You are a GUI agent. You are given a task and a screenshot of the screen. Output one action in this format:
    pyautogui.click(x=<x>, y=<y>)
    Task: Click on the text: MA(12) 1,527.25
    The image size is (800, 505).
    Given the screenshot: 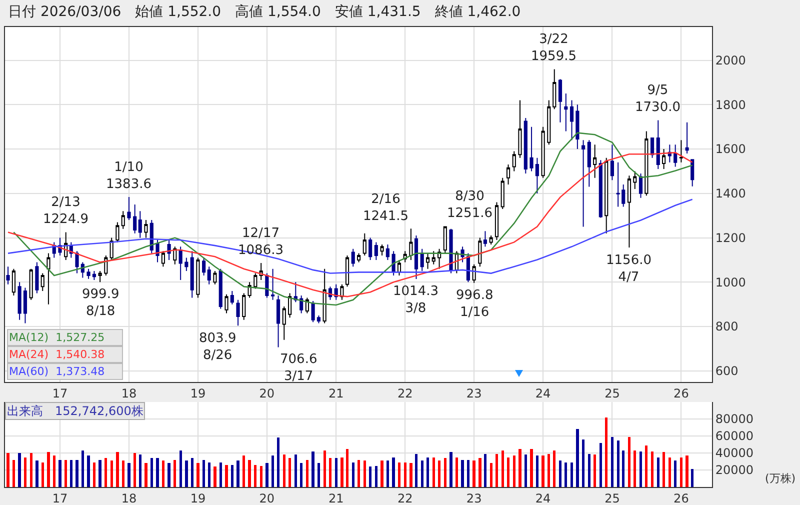 What is the action you would take?
    pyautogui.click(x=57, y=337)
    